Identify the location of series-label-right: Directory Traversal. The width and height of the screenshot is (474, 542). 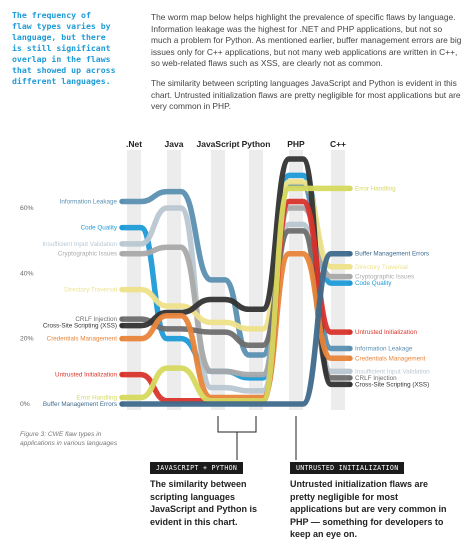
(381, 267).